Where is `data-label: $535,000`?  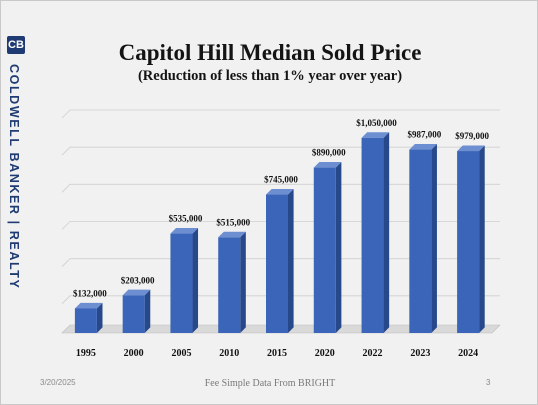
data-label: $535,000 is located at coordinates (186, 219).